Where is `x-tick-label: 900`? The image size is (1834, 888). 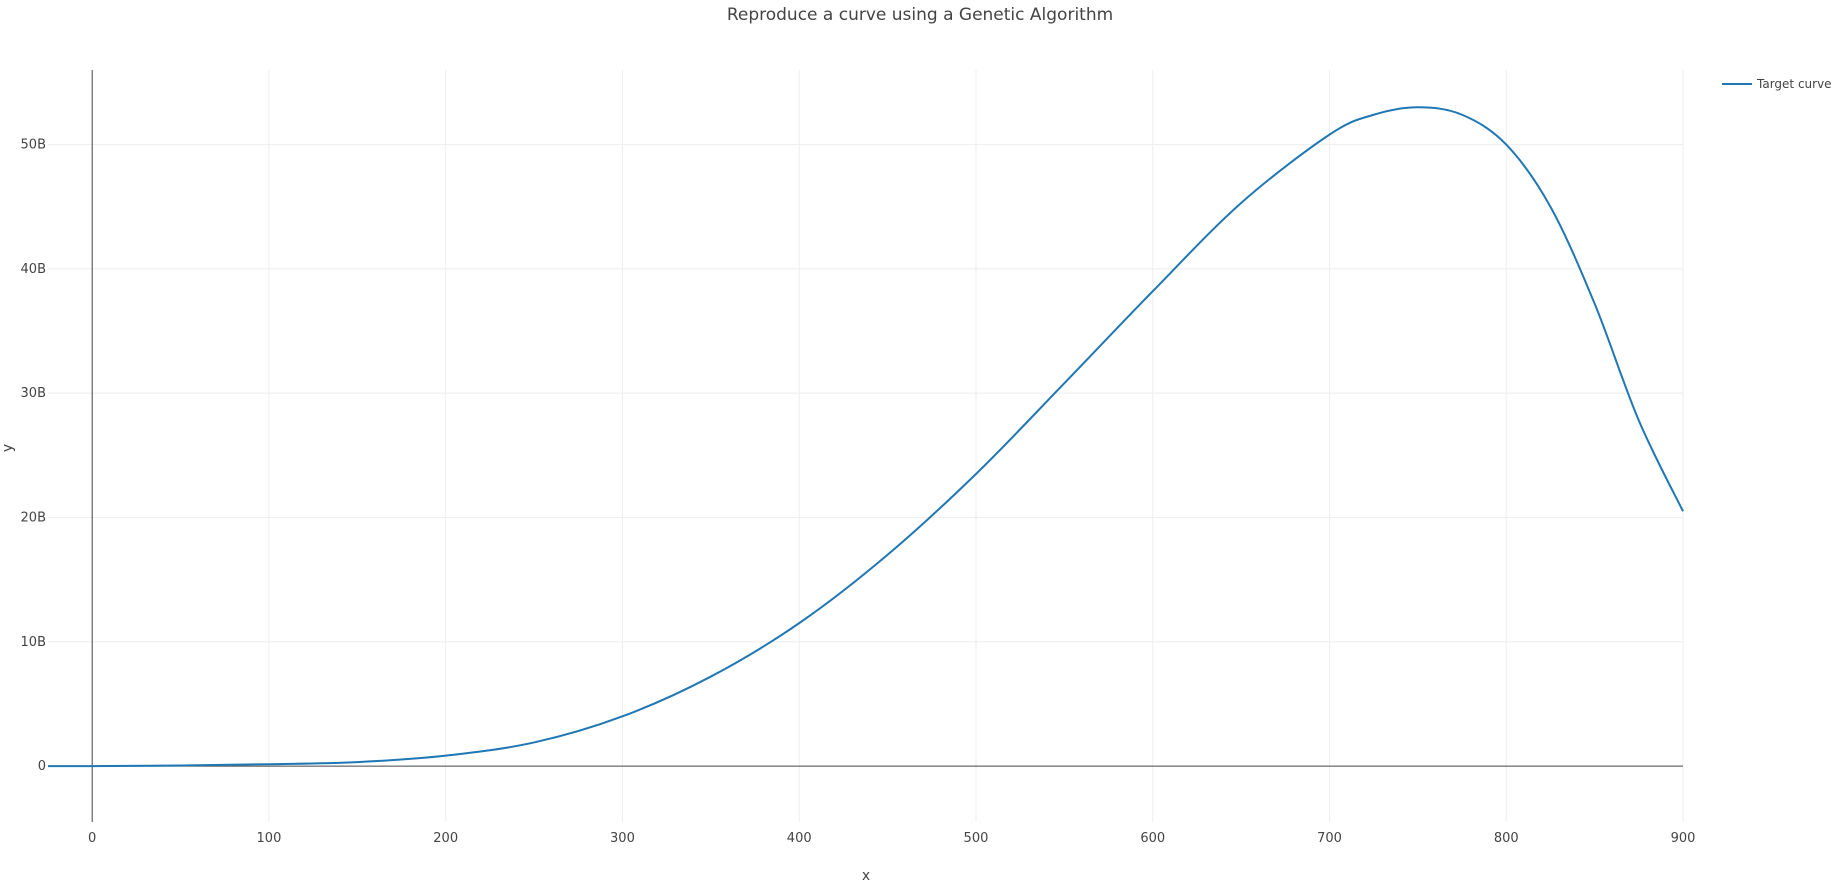
x-tick-label: 900 is located at coordinates (1683, 838).